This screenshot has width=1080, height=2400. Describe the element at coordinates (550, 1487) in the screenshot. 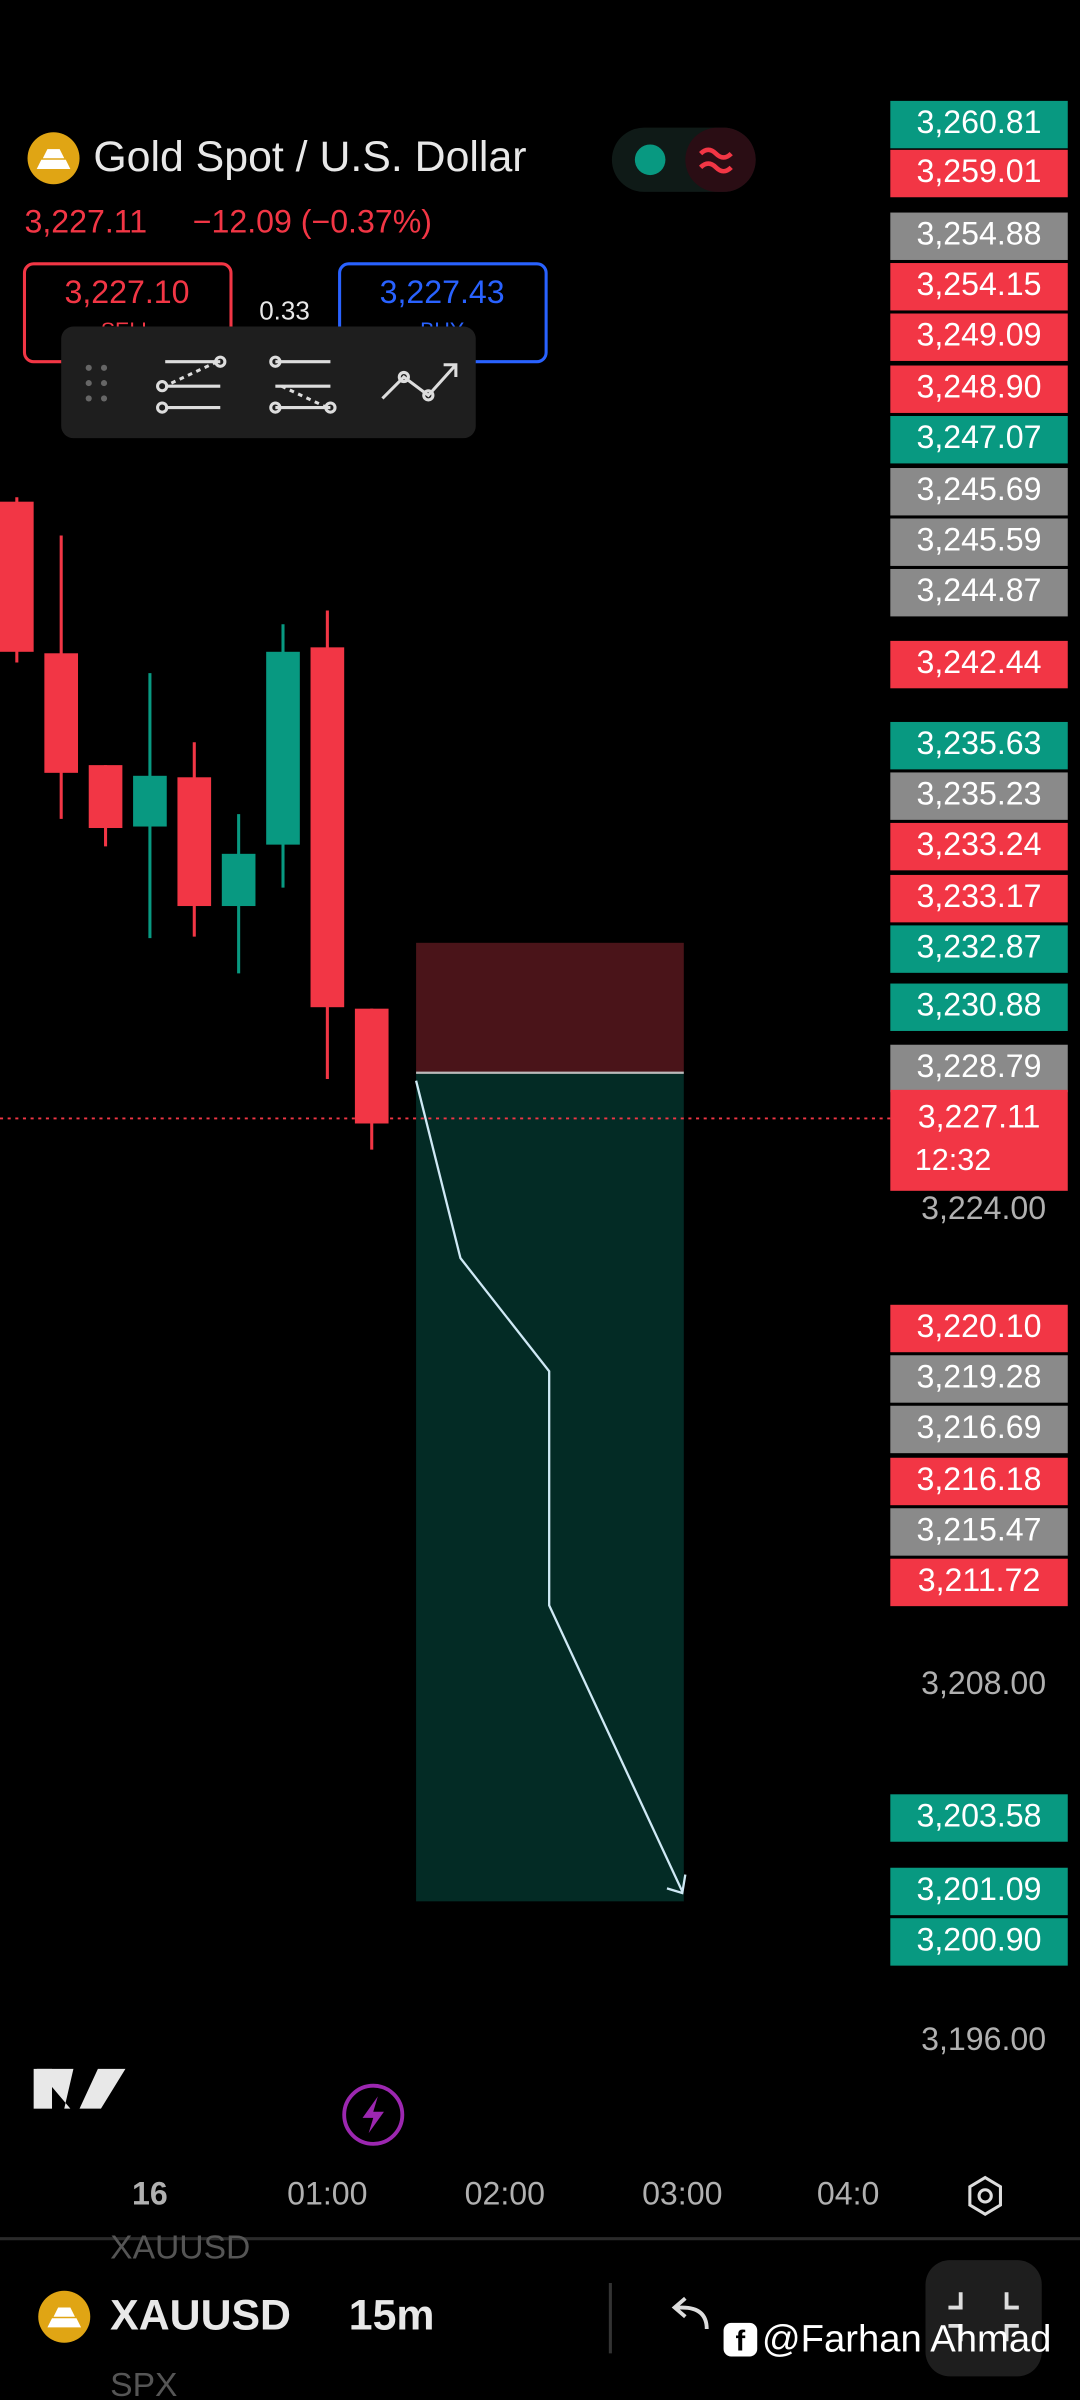

I see `projection-path` at that location.